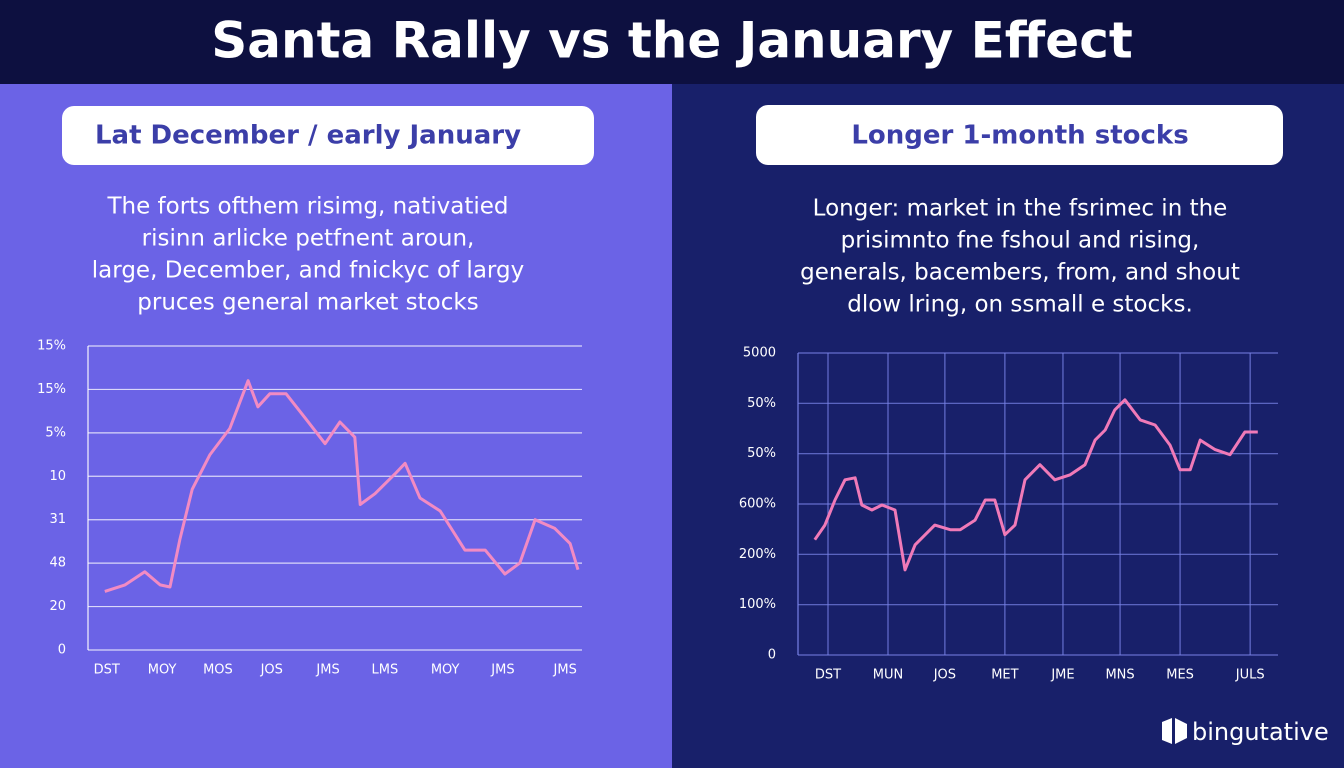  What do you see at coordinates (1020, 273) in the screenshot?
I see `panel-description: generals, bacembers, from, and shout` at bounding box center [1020, 273].